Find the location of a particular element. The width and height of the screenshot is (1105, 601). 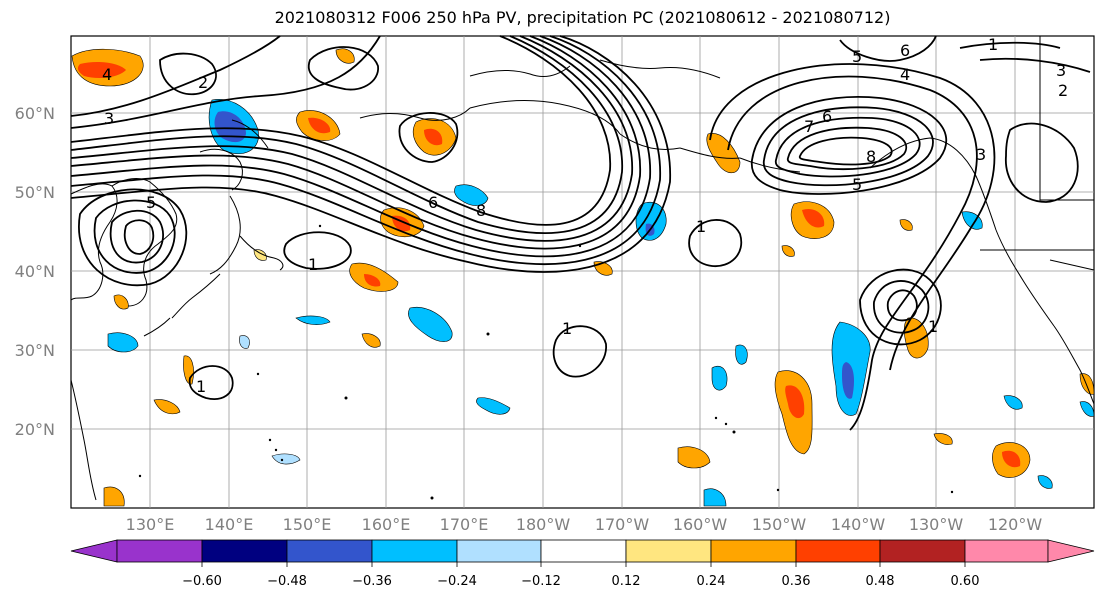

lat-label: 50°N is located at coordinates (34, 192).